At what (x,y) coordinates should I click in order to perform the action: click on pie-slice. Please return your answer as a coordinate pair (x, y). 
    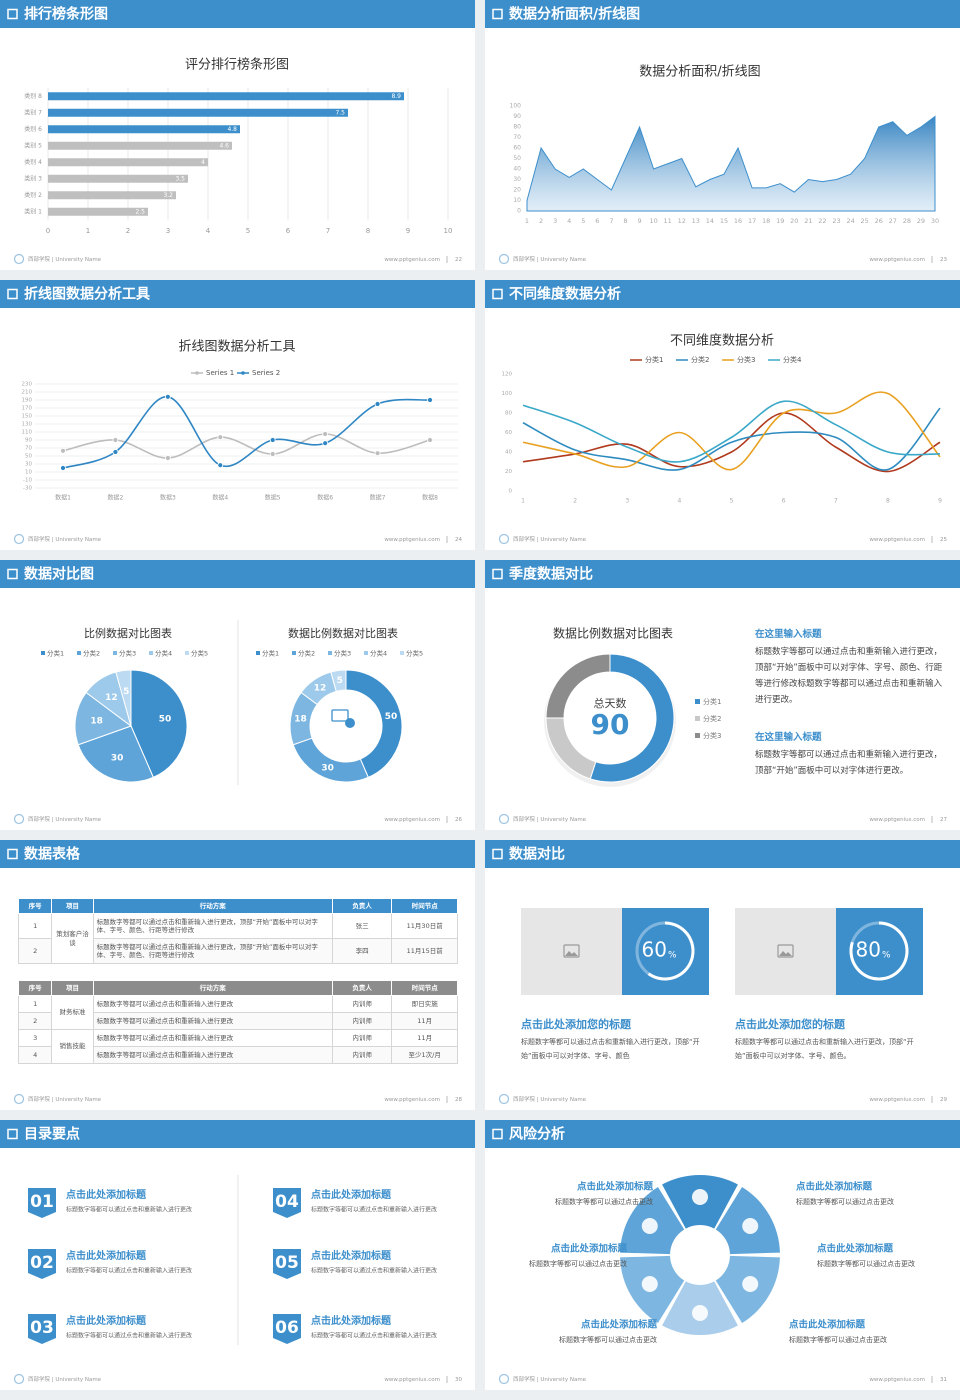
    Looking at the image, I should click on (123, 698).